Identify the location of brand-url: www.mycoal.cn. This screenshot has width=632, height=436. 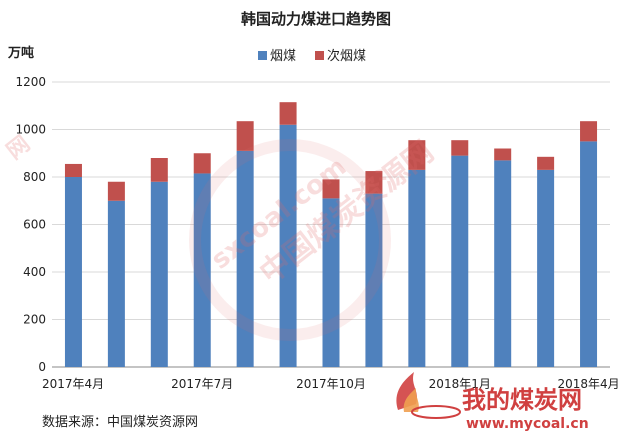
(527, 424).